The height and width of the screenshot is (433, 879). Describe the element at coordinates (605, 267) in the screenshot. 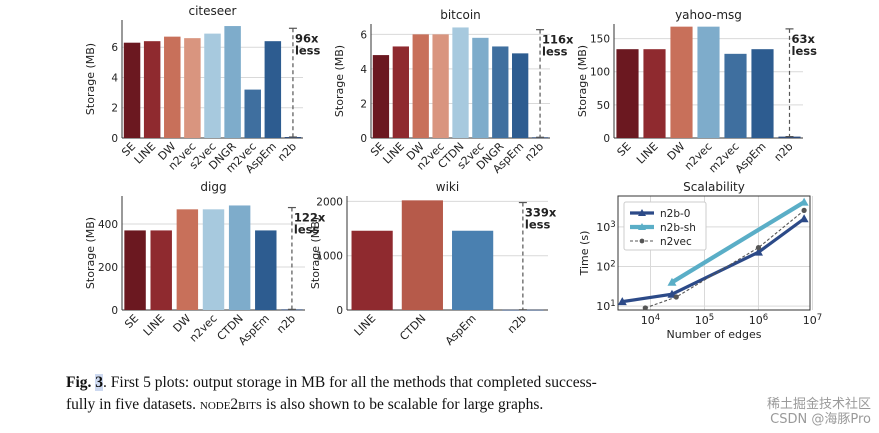

I see `y-tick-label: 102` at that location.